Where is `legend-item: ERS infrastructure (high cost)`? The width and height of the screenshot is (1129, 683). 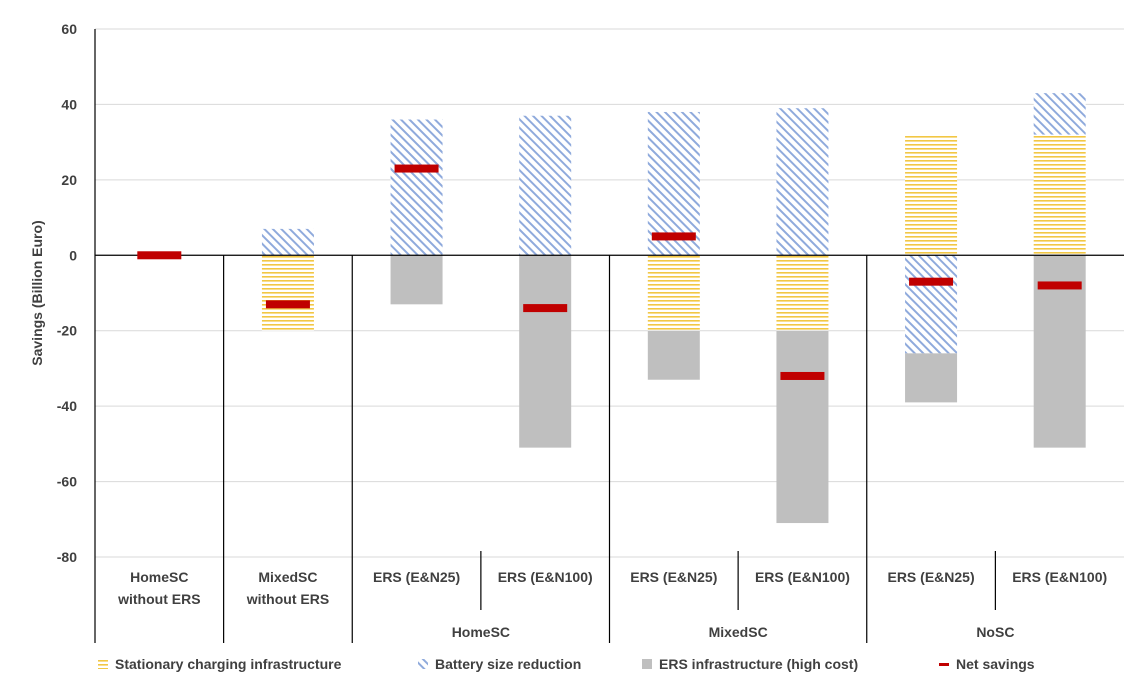
legend-item: ERS infrastructure (high cost) is located at coordinates (750, 664).